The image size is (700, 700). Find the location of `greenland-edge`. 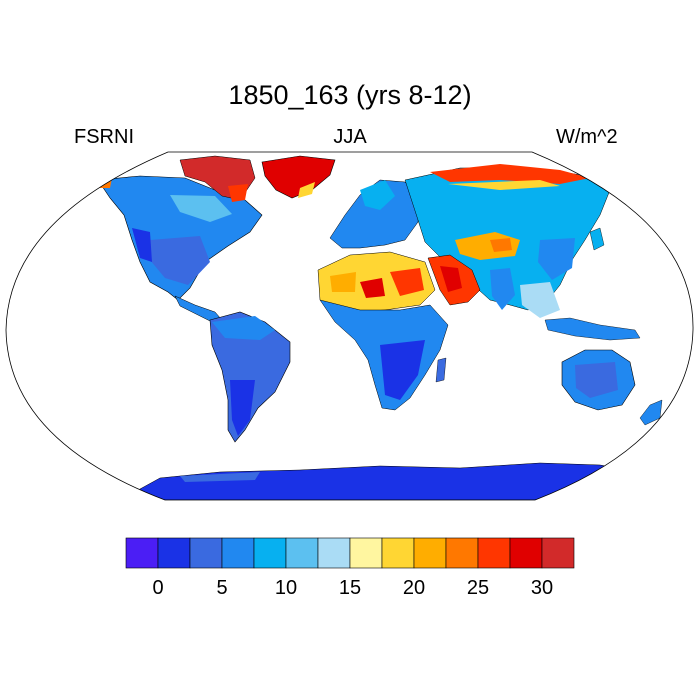

greenland-edge is located at coordinates (306, 190).